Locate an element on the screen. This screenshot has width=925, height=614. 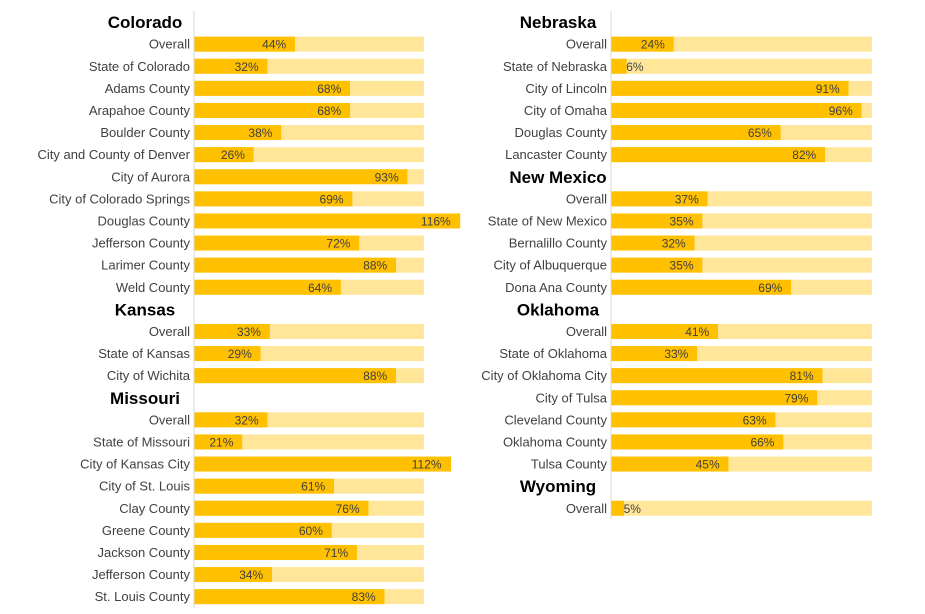
data-label: 112% is located at coordinates (427, 465).